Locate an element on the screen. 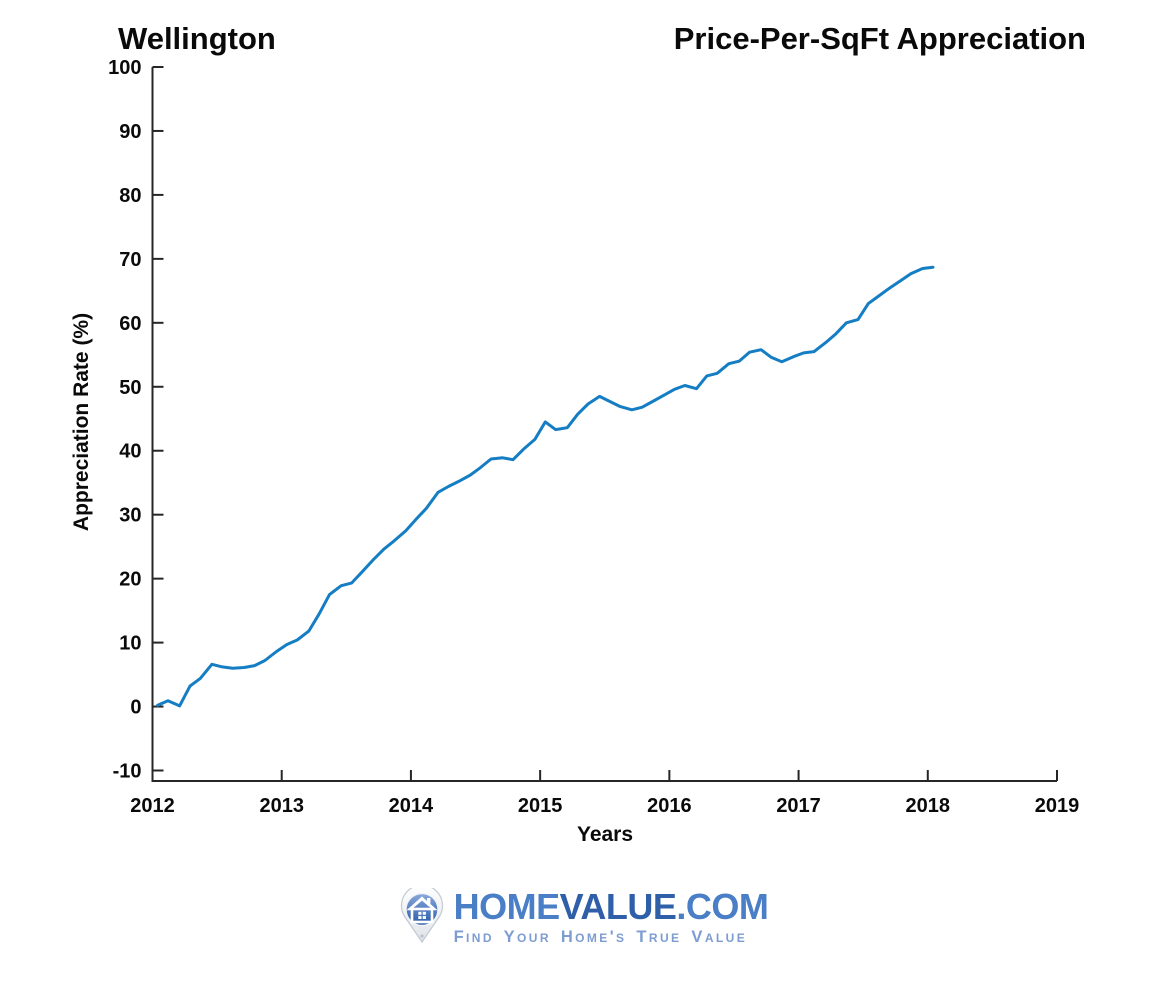 The height and width of the screenshot is (1000, 1167). logo-com-text: .COM is located at coordinates (722, 906).